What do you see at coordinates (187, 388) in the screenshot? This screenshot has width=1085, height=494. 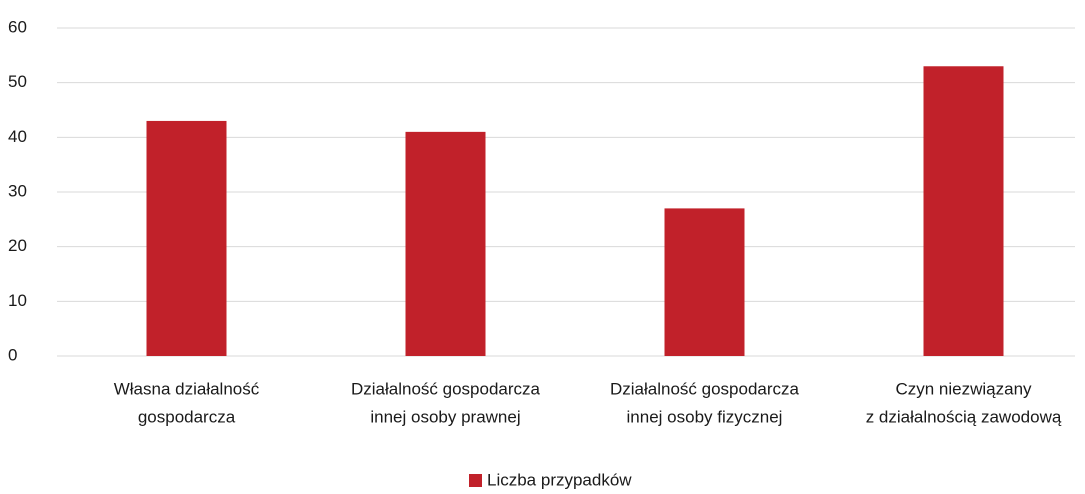 I see `x-tick-label: Własna działalność` at bounding box center [187, 388].